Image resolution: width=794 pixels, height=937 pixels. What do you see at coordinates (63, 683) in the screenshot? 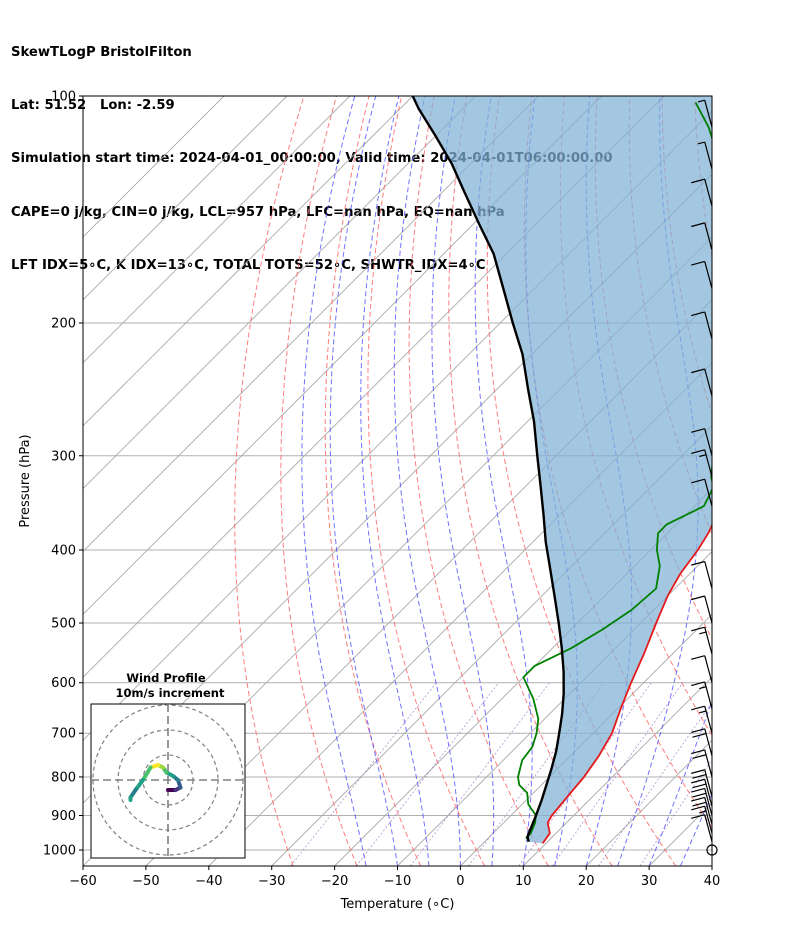
I see `y-tick-label: 600` at bounding box center [63, 683].